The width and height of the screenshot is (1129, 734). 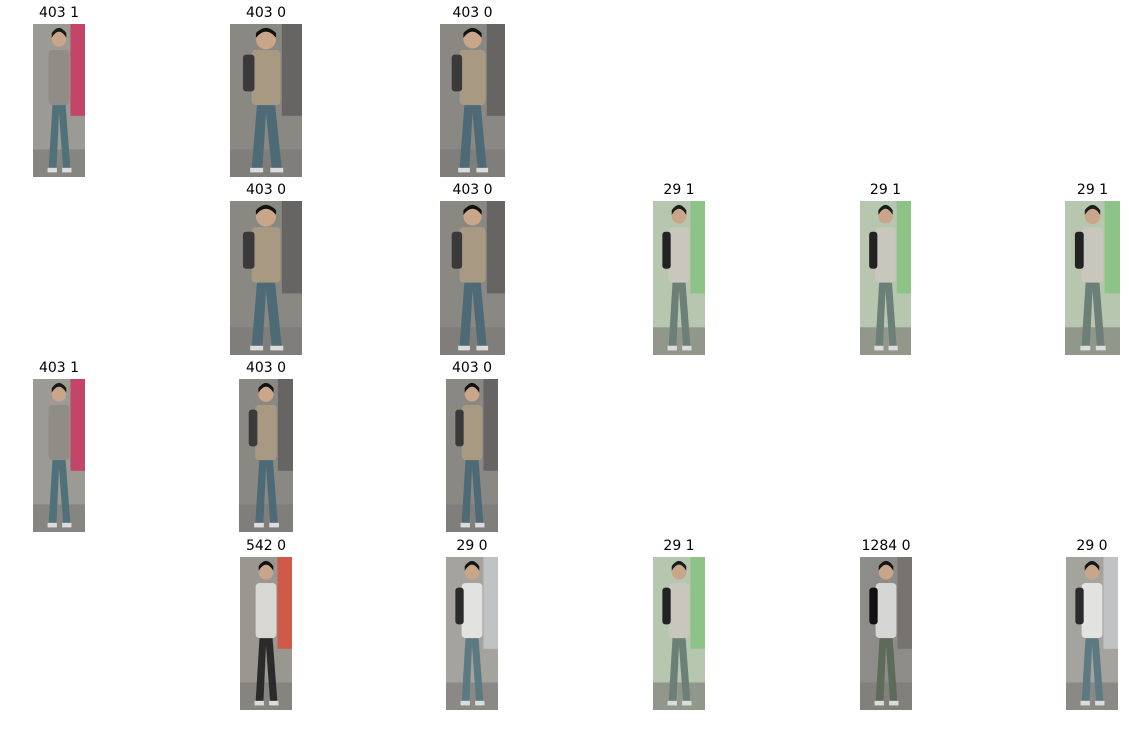 I want to click on cell-label: 1284 0, so click(x=886, y=546).